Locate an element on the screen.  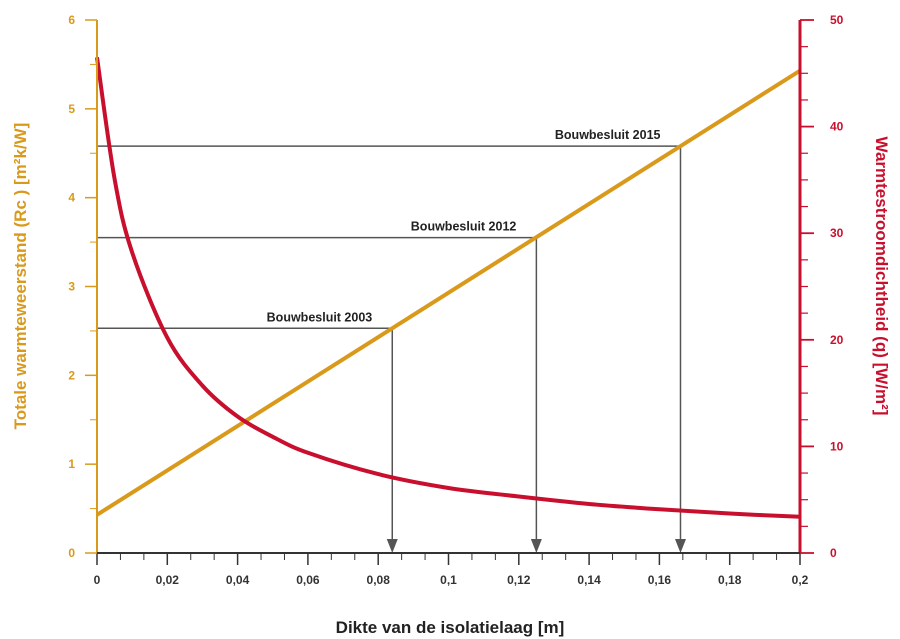
x-tick-label: 0,1 is located at coordinates (448, 580).